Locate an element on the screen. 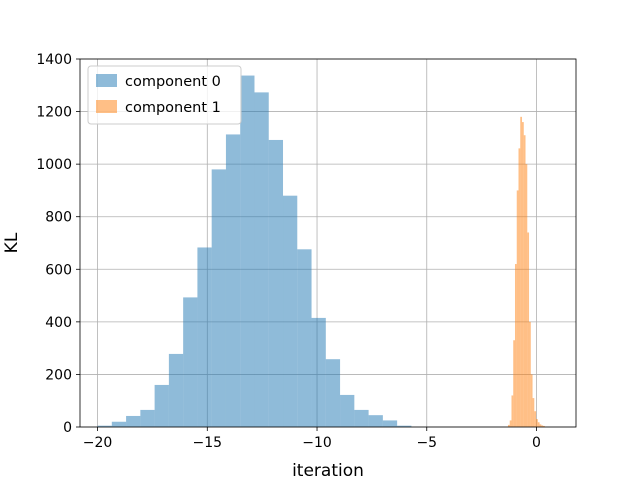  legend-box is located at coordinates (164, 95).